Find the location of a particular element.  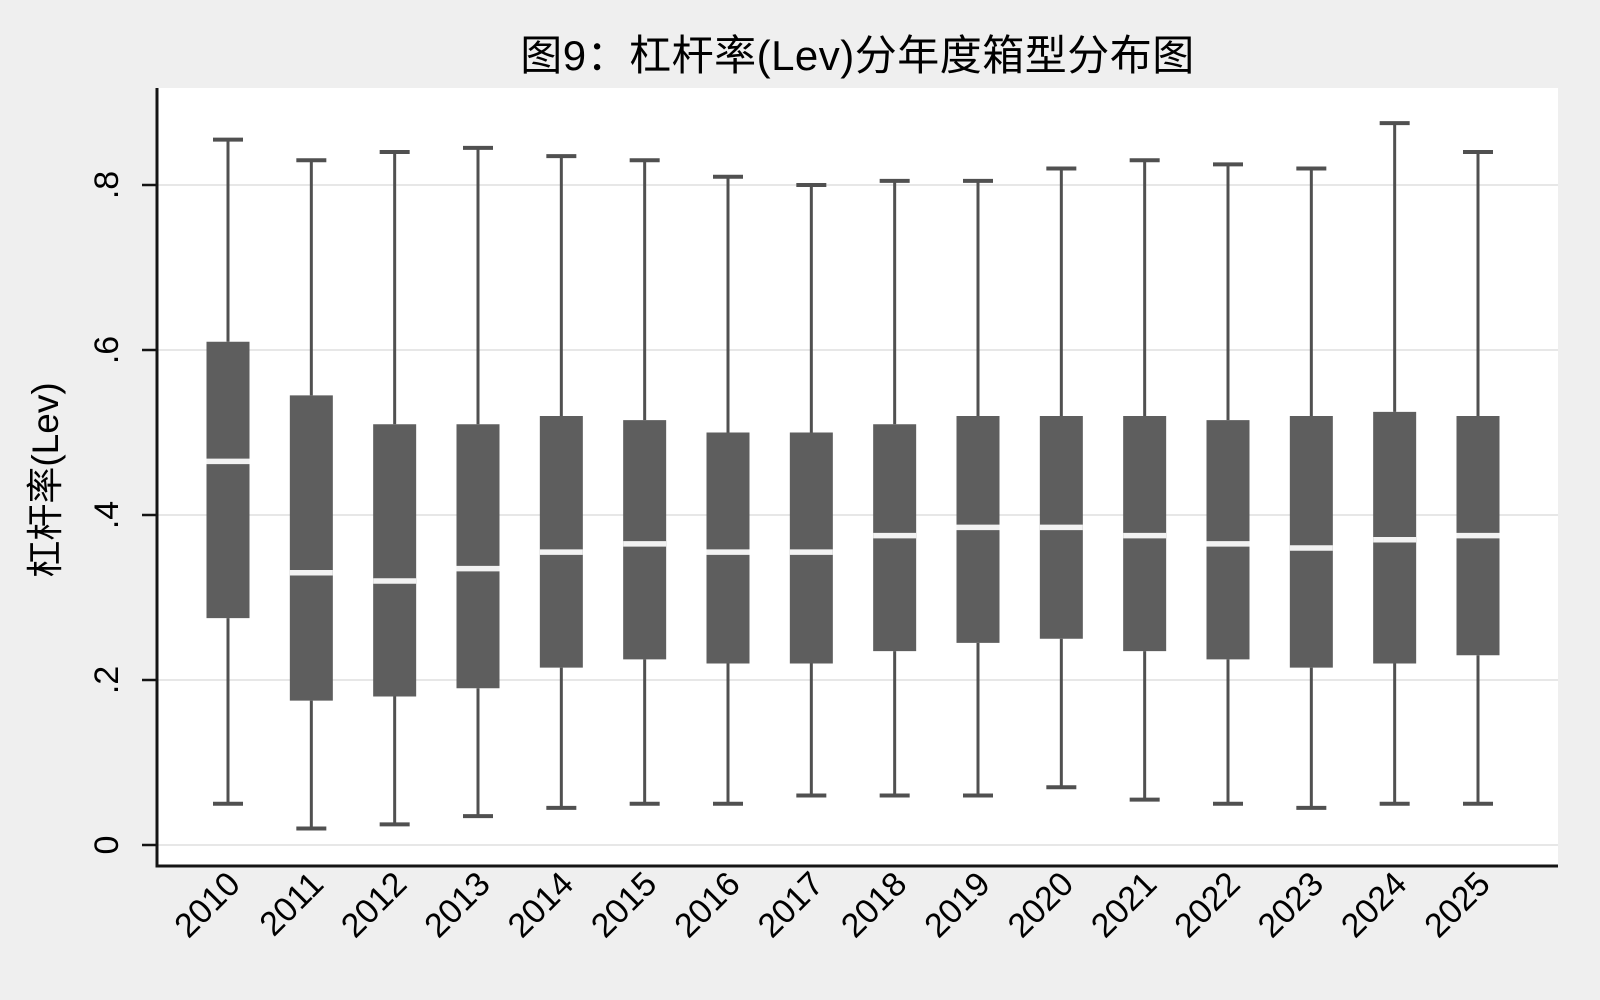

x-label-2016: 2016 is located at coordinates (707, 905).